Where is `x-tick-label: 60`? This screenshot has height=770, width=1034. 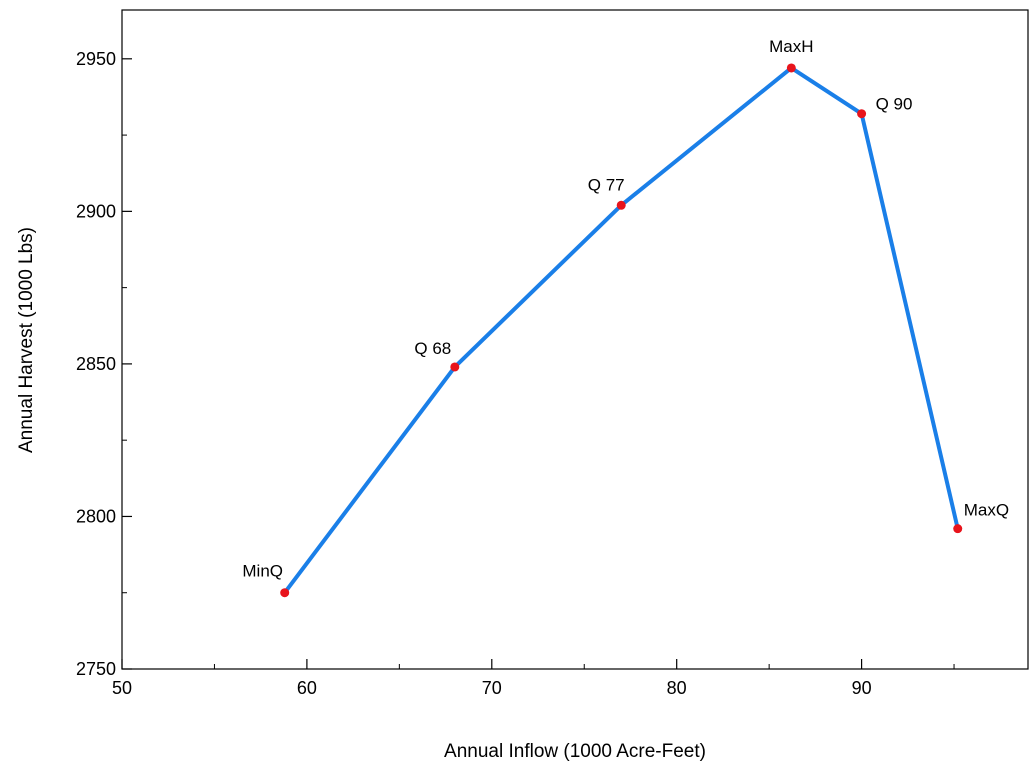 x-tick-label: 60 is located at coordinates (307, 688).